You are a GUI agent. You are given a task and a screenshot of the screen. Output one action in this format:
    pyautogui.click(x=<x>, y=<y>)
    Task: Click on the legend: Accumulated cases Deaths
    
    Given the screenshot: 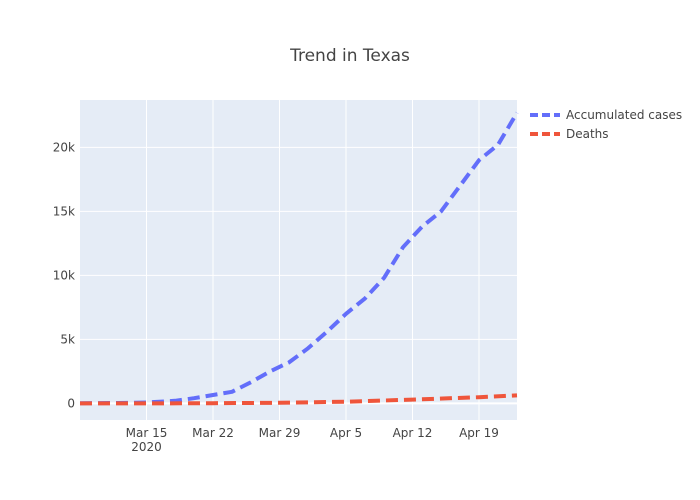 What is the action you would take?
    pyautogui.click(x=606, y=124)
    